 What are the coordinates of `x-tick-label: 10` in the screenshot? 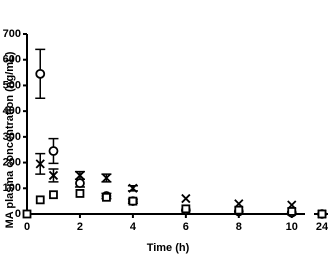 It's located at (292, 227).